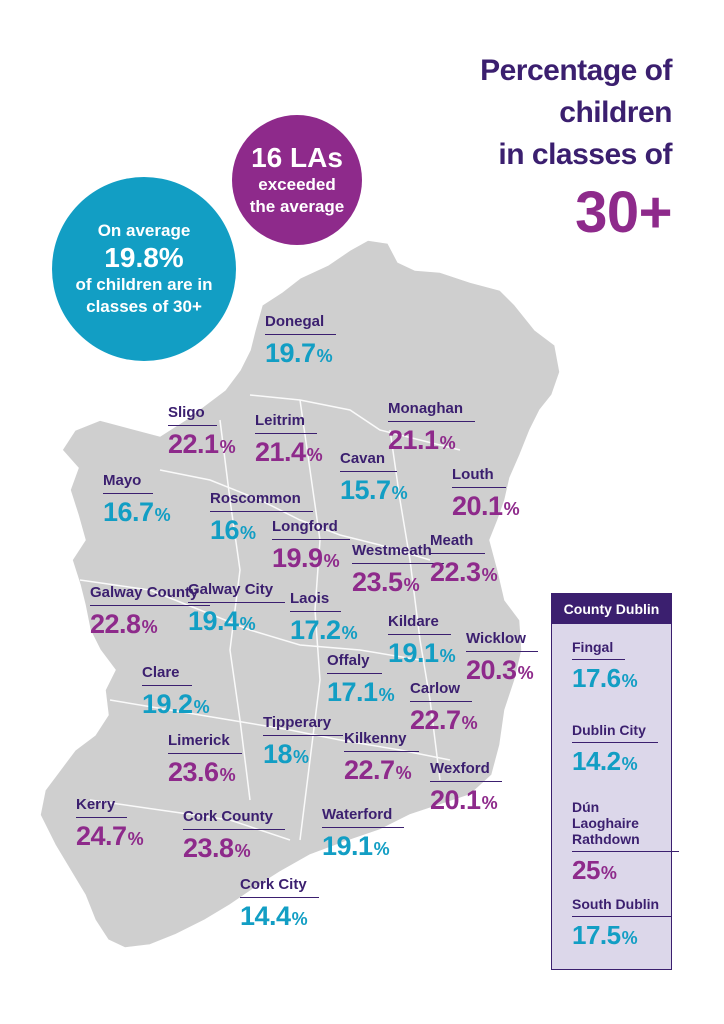  I want to click on county-value-number: 18, so click(278, 754).